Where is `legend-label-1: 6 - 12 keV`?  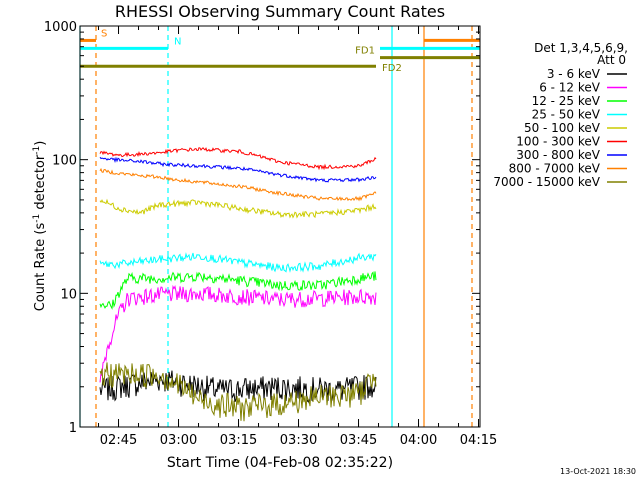 legend-label-1: 6 - 12 keV is located at coordinates (570, 88).